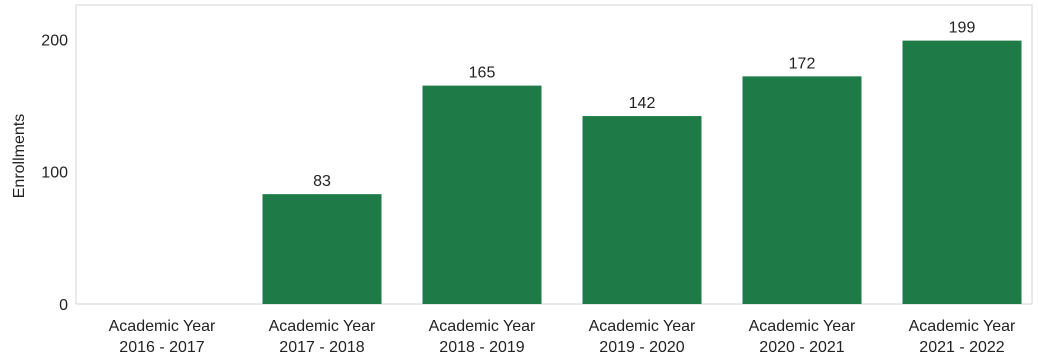  Describe the element at coordinates (482, 73) in the screenshot. I see `bar-value-label: 165` at that location.